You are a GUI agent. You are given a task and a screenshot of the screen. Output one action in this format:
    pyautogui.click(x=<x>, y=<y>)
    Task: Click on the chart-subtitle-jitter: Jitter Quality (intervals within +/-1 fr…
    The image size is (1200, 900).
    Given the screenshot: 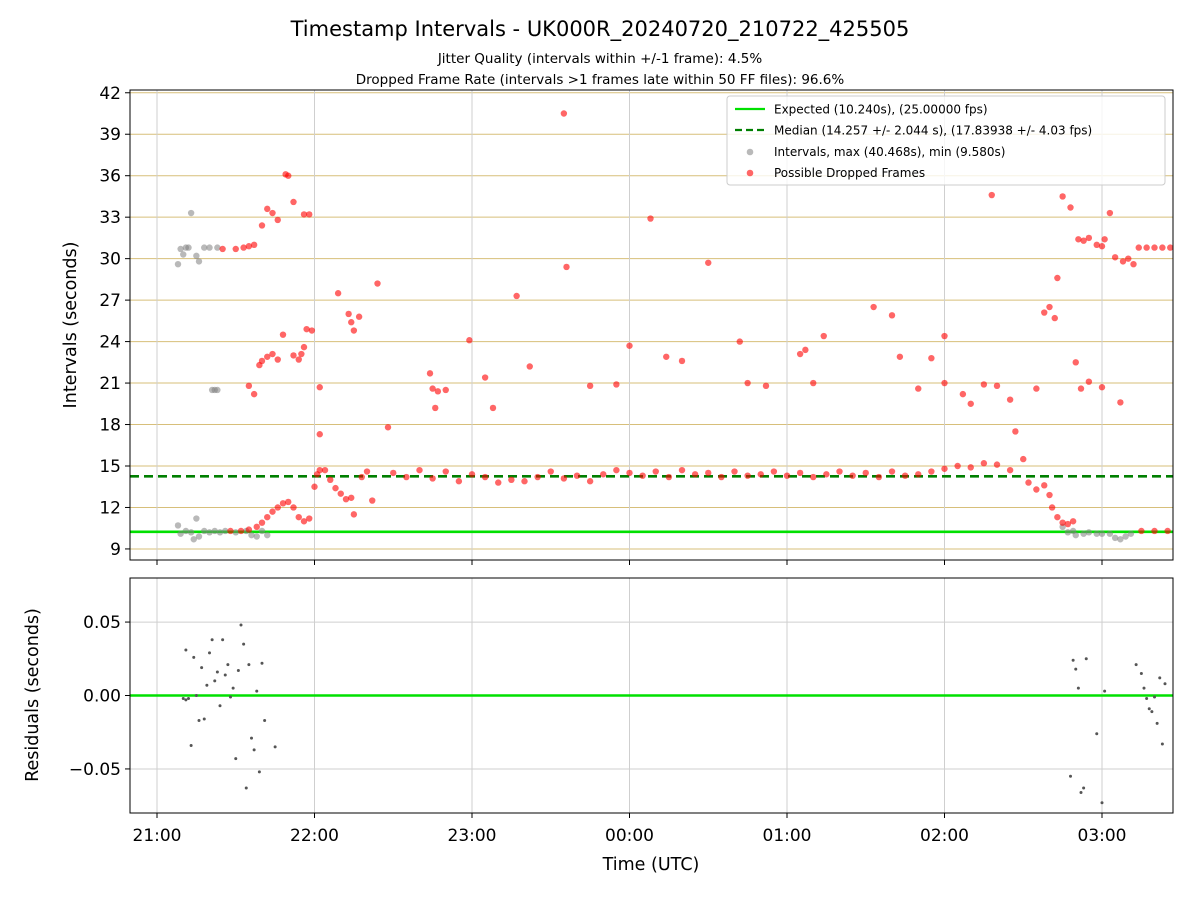 What is the action you would take?
    pyautogui.click(x=600, y=59)
    